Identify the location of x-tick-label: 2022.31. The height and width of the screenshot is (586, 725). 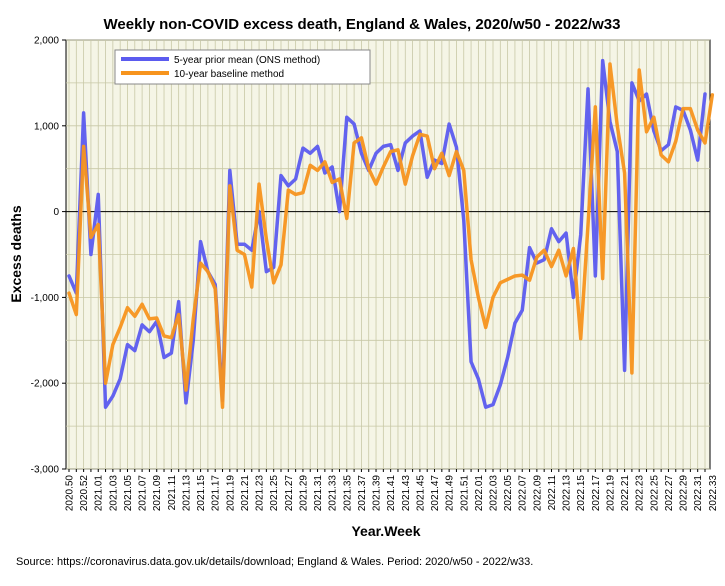
(698, 493).